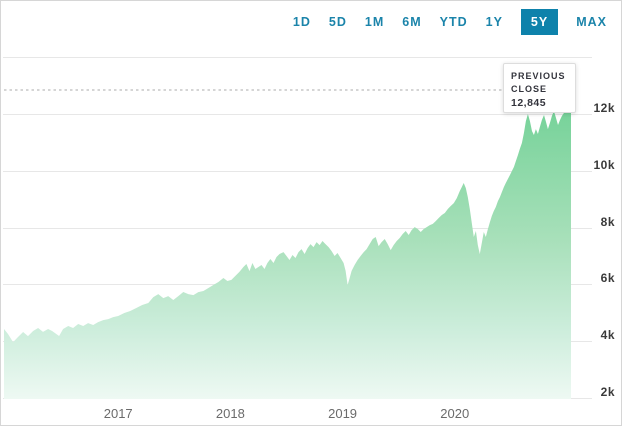  What do you see at coordinates (374, 22) in the screenshot?
I see `range-tab-1m: 1M` at bounding box center [374, 22].